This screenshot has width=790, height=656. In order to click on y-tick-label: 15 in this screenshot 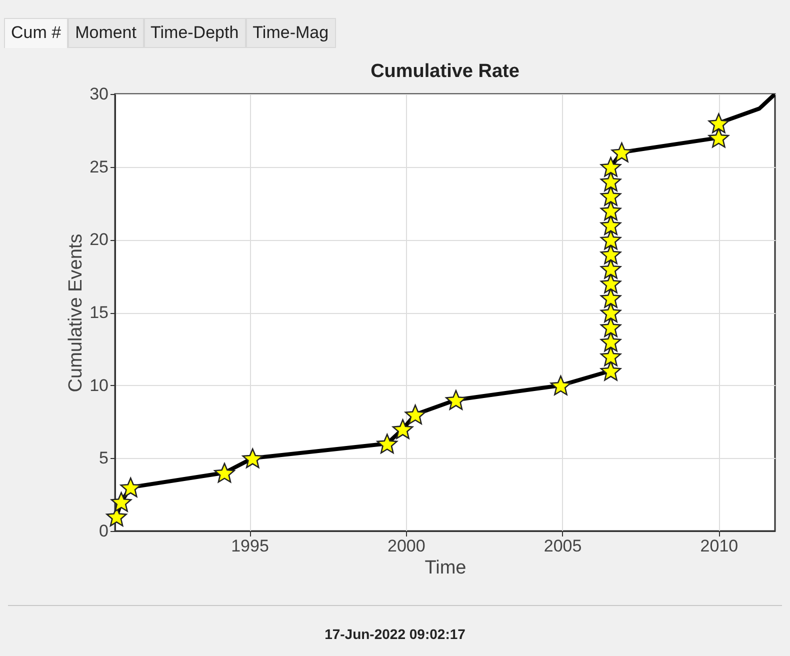, I will do `click(99, 312)`.